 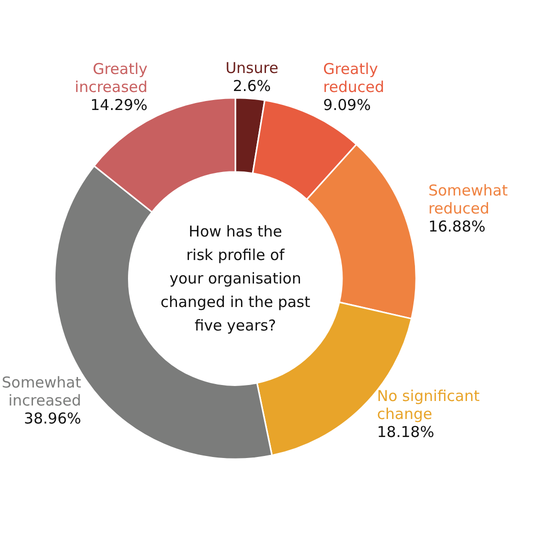 I want to click on slice-label: Greatly increased, so click(x=111, y=78).